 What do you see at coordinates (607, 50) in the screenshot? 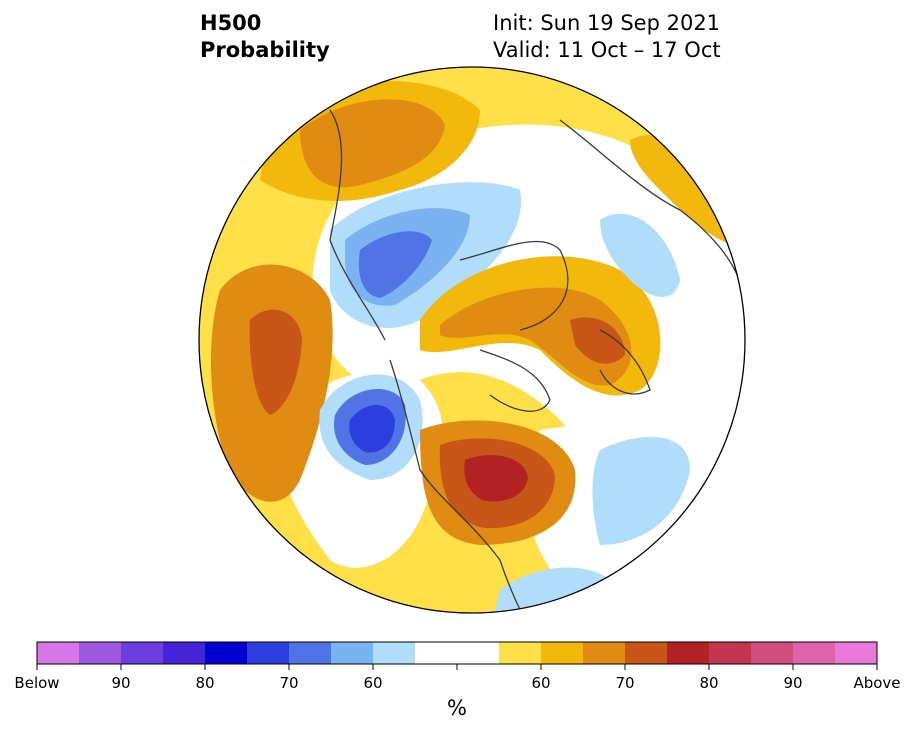
I see `title-valid: Valid: 11 Oct – 17 Oct` at bounding box center [607, 50].